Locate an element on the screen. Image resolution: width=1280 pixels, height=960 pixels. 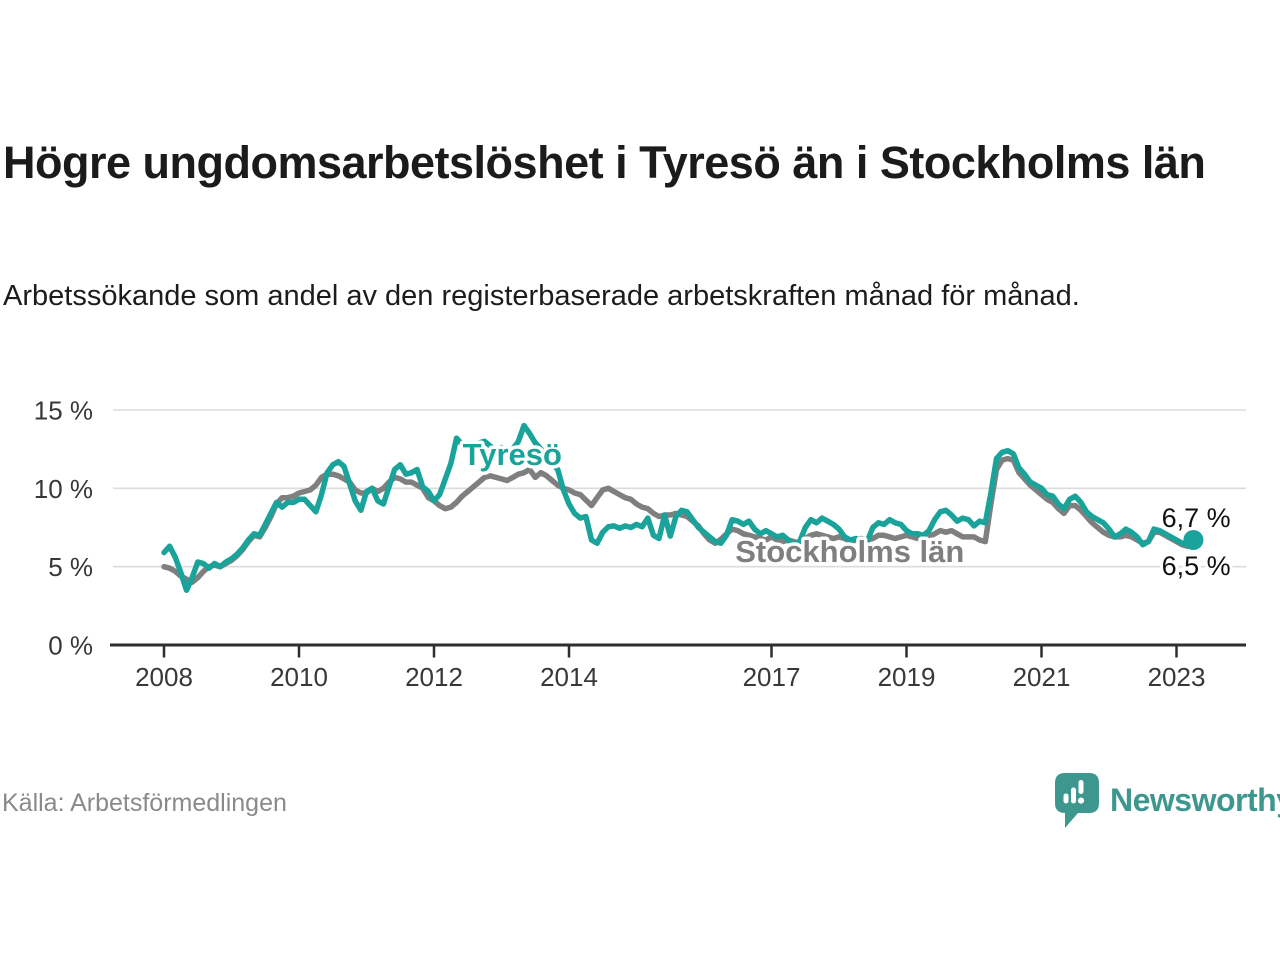
brand-name: Newsworthy is located at coordinates (1195, 800).